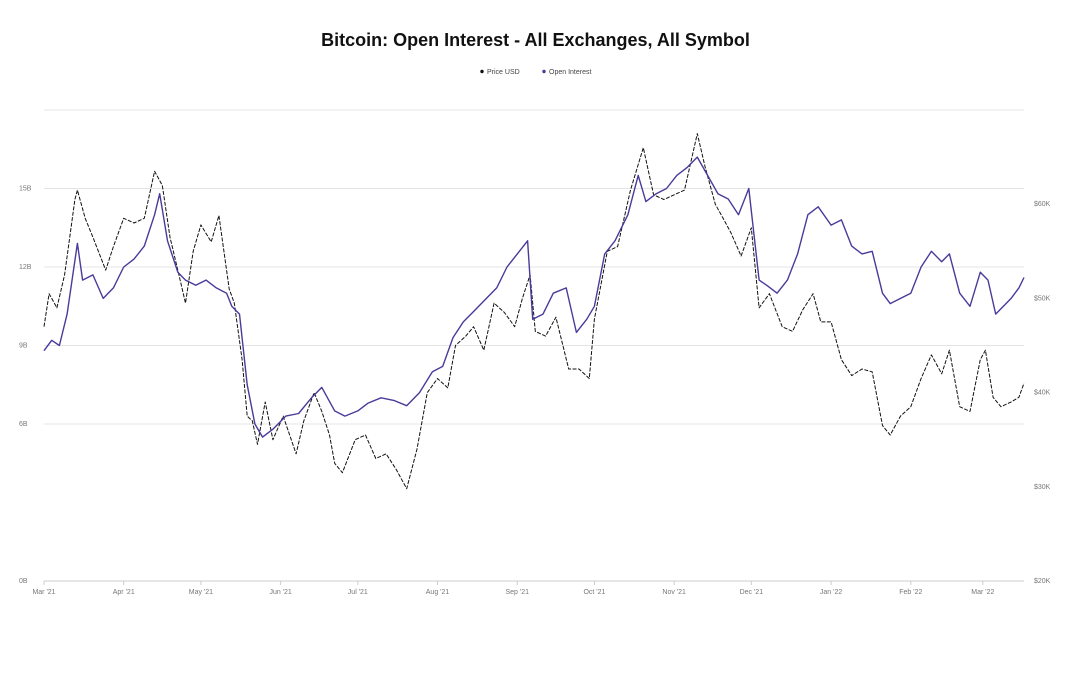  What do you see at coordinates (43, 592) in the screenshot?
I see `x-tick-label: Mar '21` at bounding box center [43, 592].